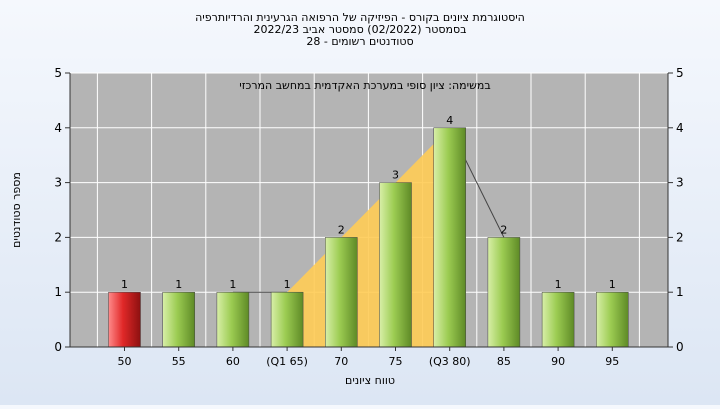  What do you see at coordinates (395, 175) in the screenshot?
I see `data-label-6: 3` at bounding box center [395, 175].